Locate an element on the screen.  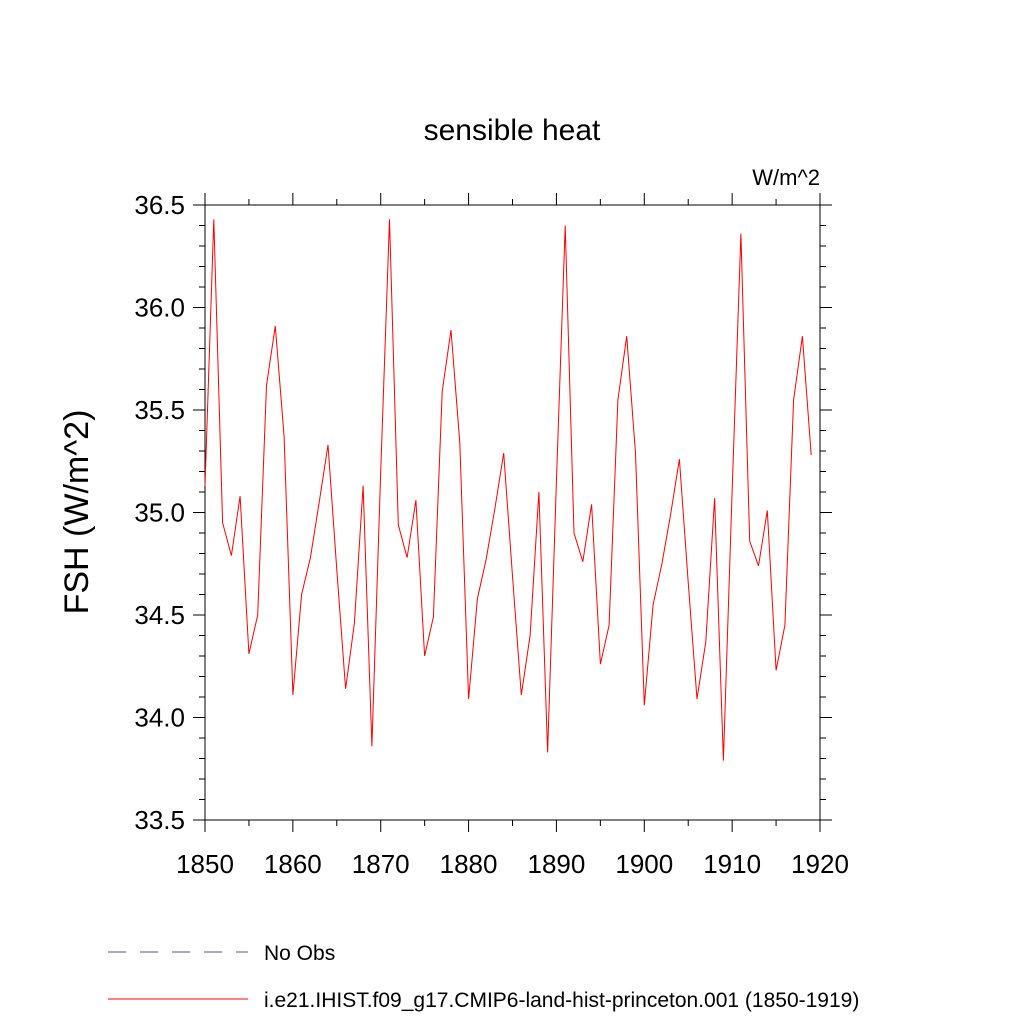
y-tick-label: 34.5 is located at coordinates (159, 615).